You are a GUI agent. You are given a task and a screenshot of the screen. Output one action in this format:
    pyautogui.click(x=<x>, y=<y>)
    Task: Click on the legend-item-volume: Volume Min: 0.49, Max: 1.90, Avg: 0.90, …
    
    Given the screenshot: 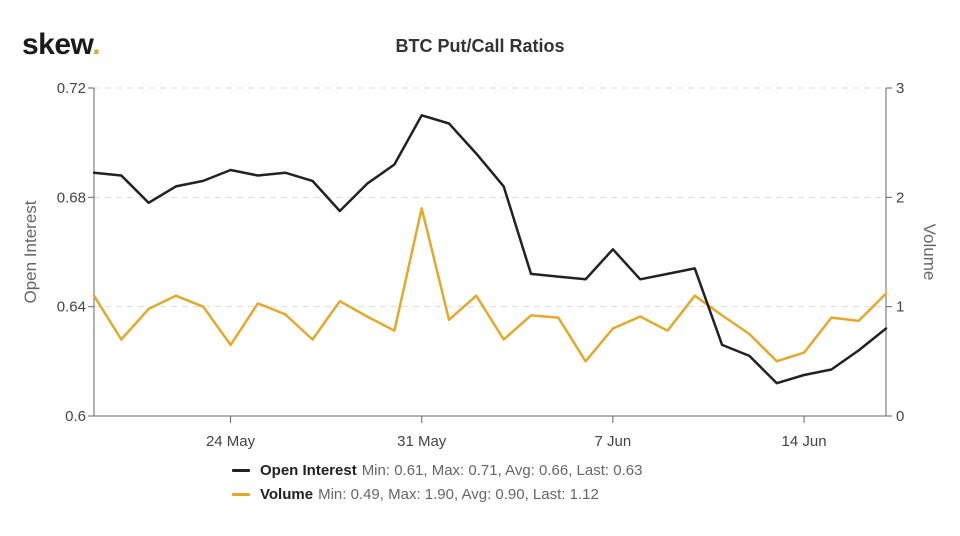 What is the action you would take?
    pyautogui.click(x=437, y=494)
    